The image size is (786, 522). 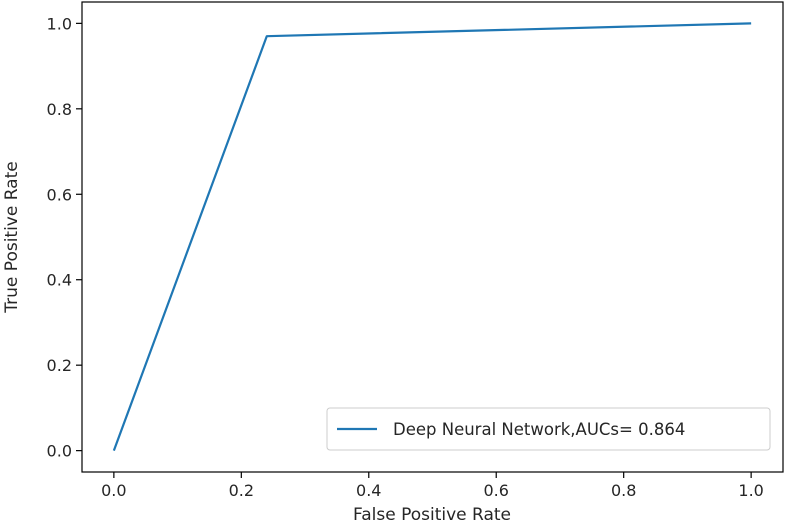 What do you see at coordinates (59, 23) in the screenshot?
I see `y-tick-label: 1.0` at bounding box center [59, 23].